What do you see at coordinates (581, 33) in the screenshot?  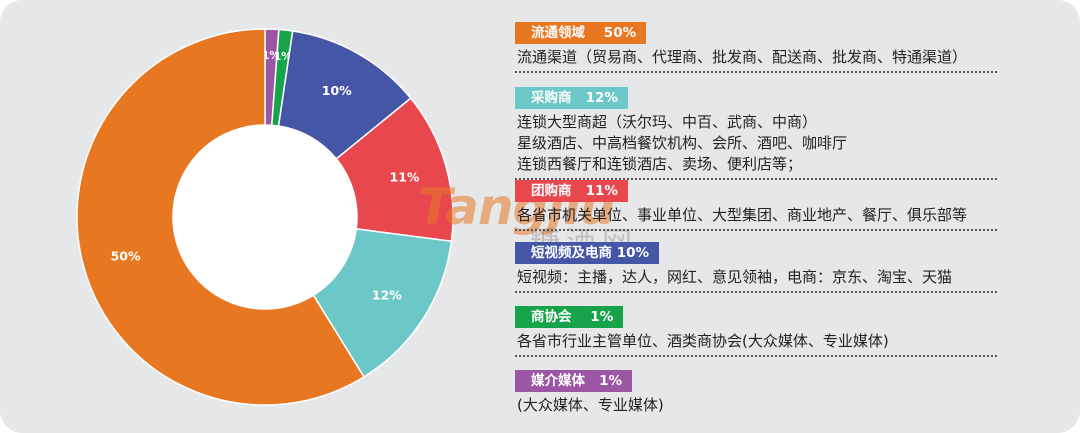 I see `legend-tag: 流通领域 50%` at bounding box center [581, 33].